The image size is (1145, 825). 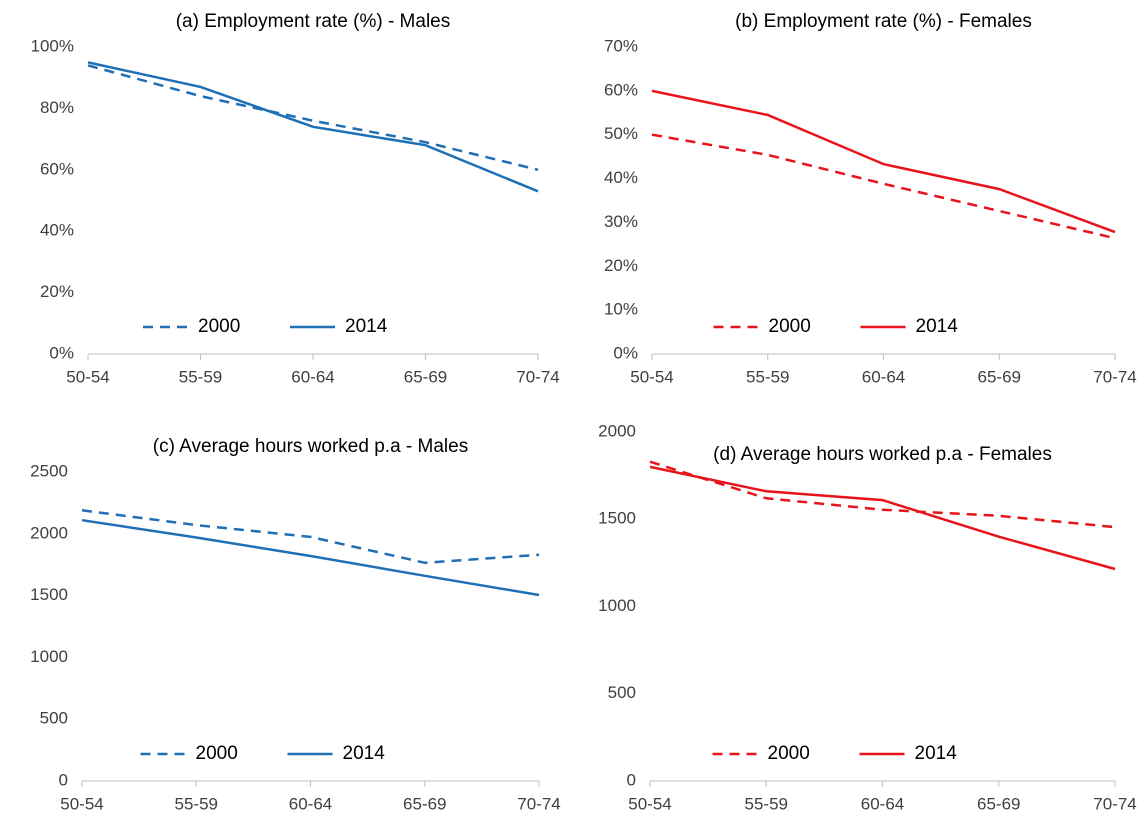 What do you see at coordinates (621, 309) in the screenshot?
I see `y-tick-label: 10%` at bounding box center [621, 309].